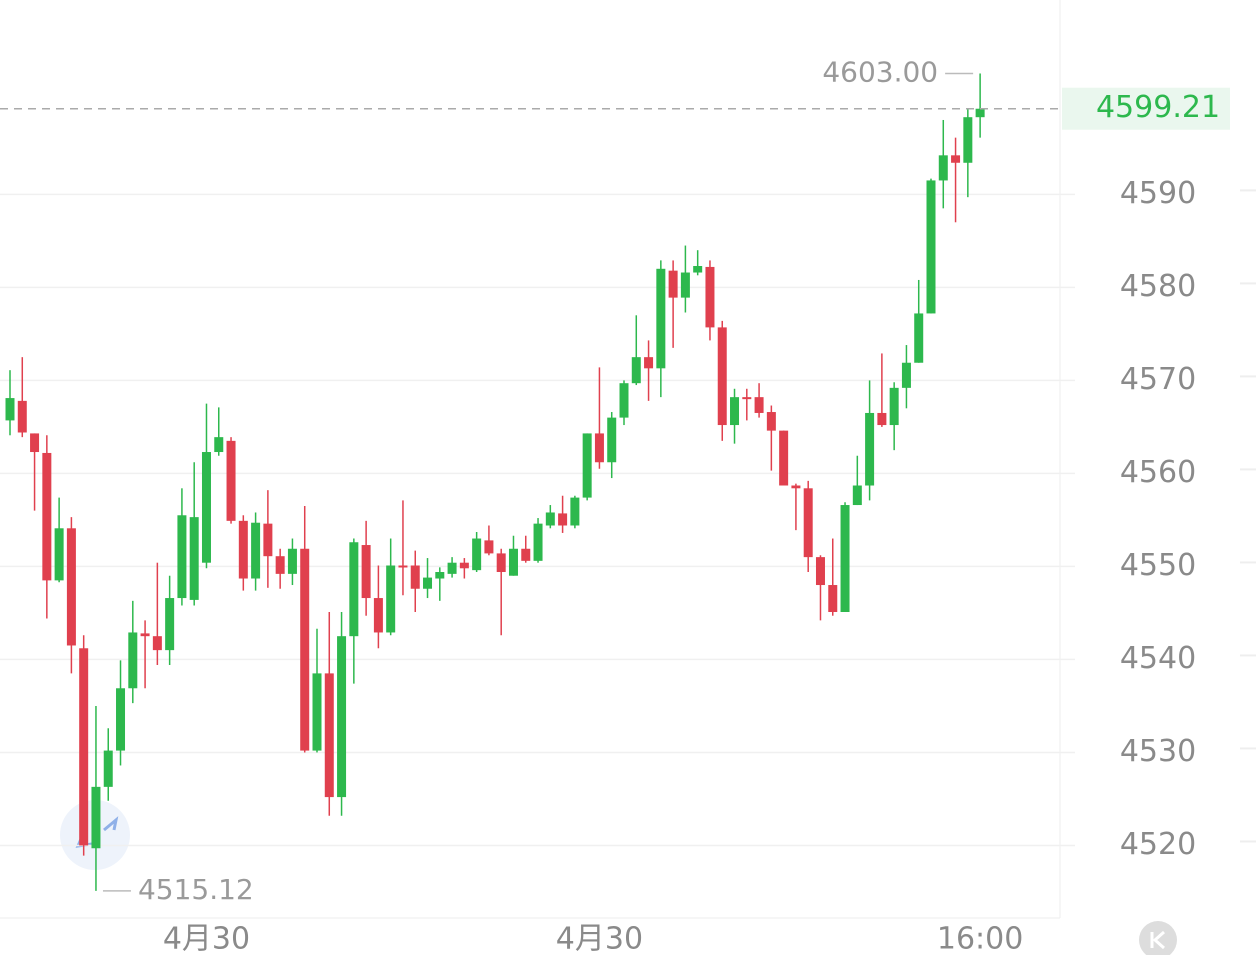  Describe the element at coordinates (1158, 565) in the screenshot. I see `y-tick-label: 4550` at that location.